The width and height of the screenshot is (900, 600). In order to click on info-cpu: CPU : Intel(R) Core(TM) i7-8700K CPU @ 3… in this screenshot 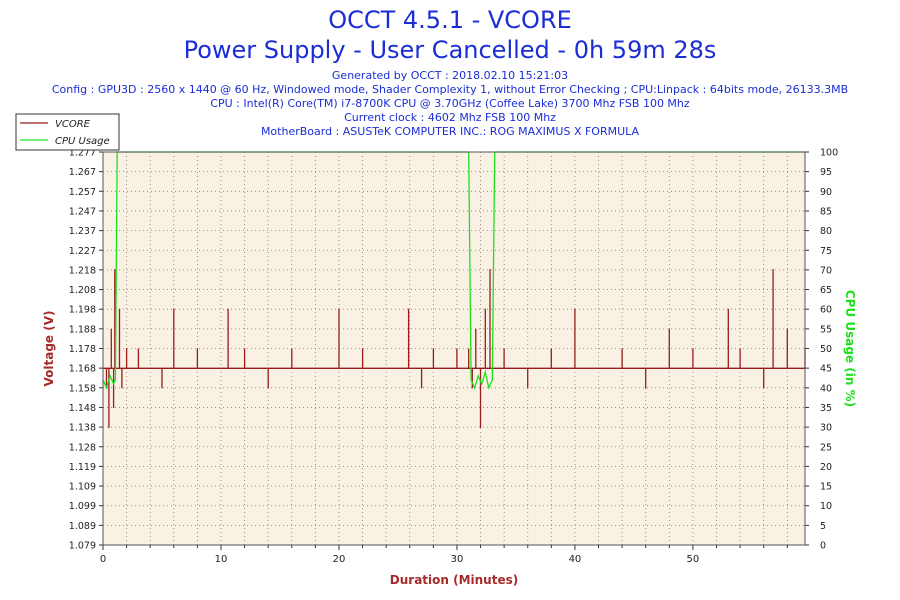, I will do `click(450, 103)`.